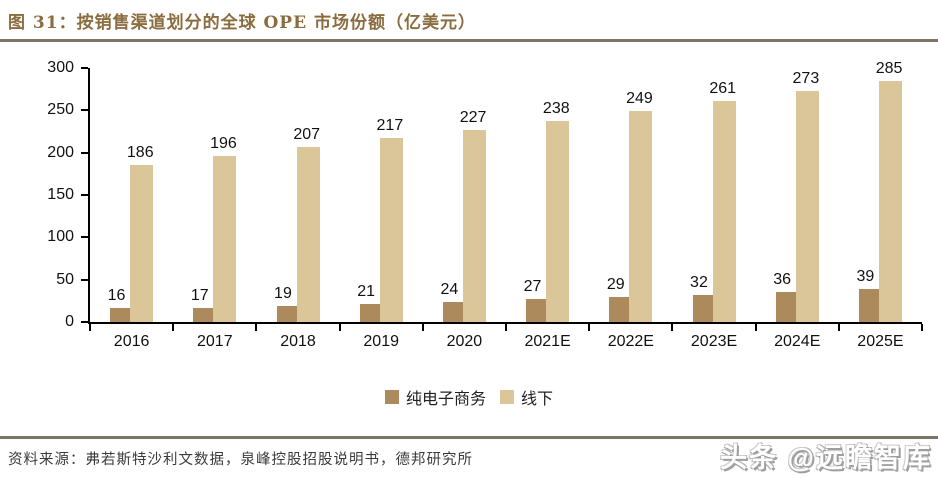 This screenshot has height=478, width=938. I want to click on y-tick-label: 100, so click(60, 237).